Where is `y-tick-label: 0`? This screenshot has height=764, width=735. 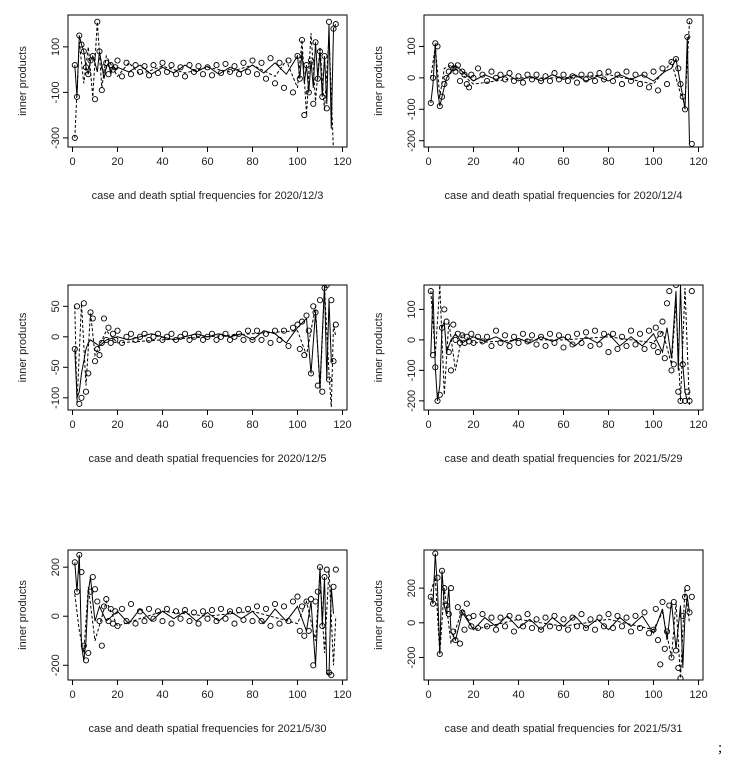 y-tick-label: 0 is located at coordinates (56, 337).